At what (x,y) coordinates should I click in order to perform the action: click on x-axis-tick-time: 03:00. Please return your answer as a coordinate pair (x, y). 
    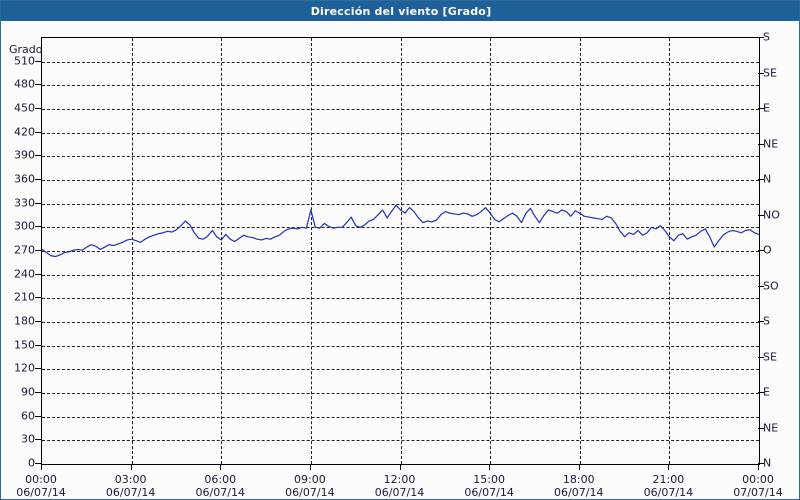
    Looking at the image, I should click on (130, 479).